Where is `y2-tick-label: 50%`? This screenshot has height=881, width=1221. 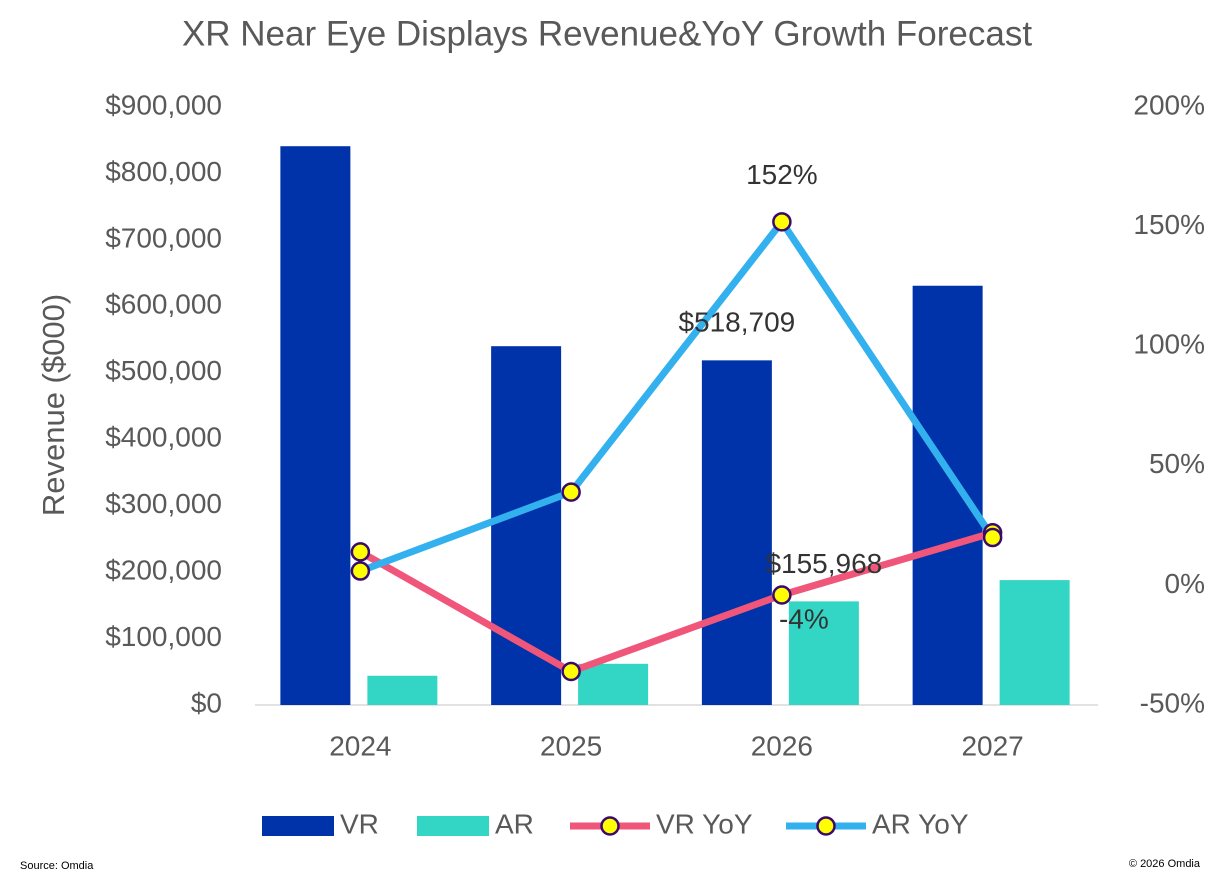
y2-tick-label: 50% is located at coordinates (1177, 463).